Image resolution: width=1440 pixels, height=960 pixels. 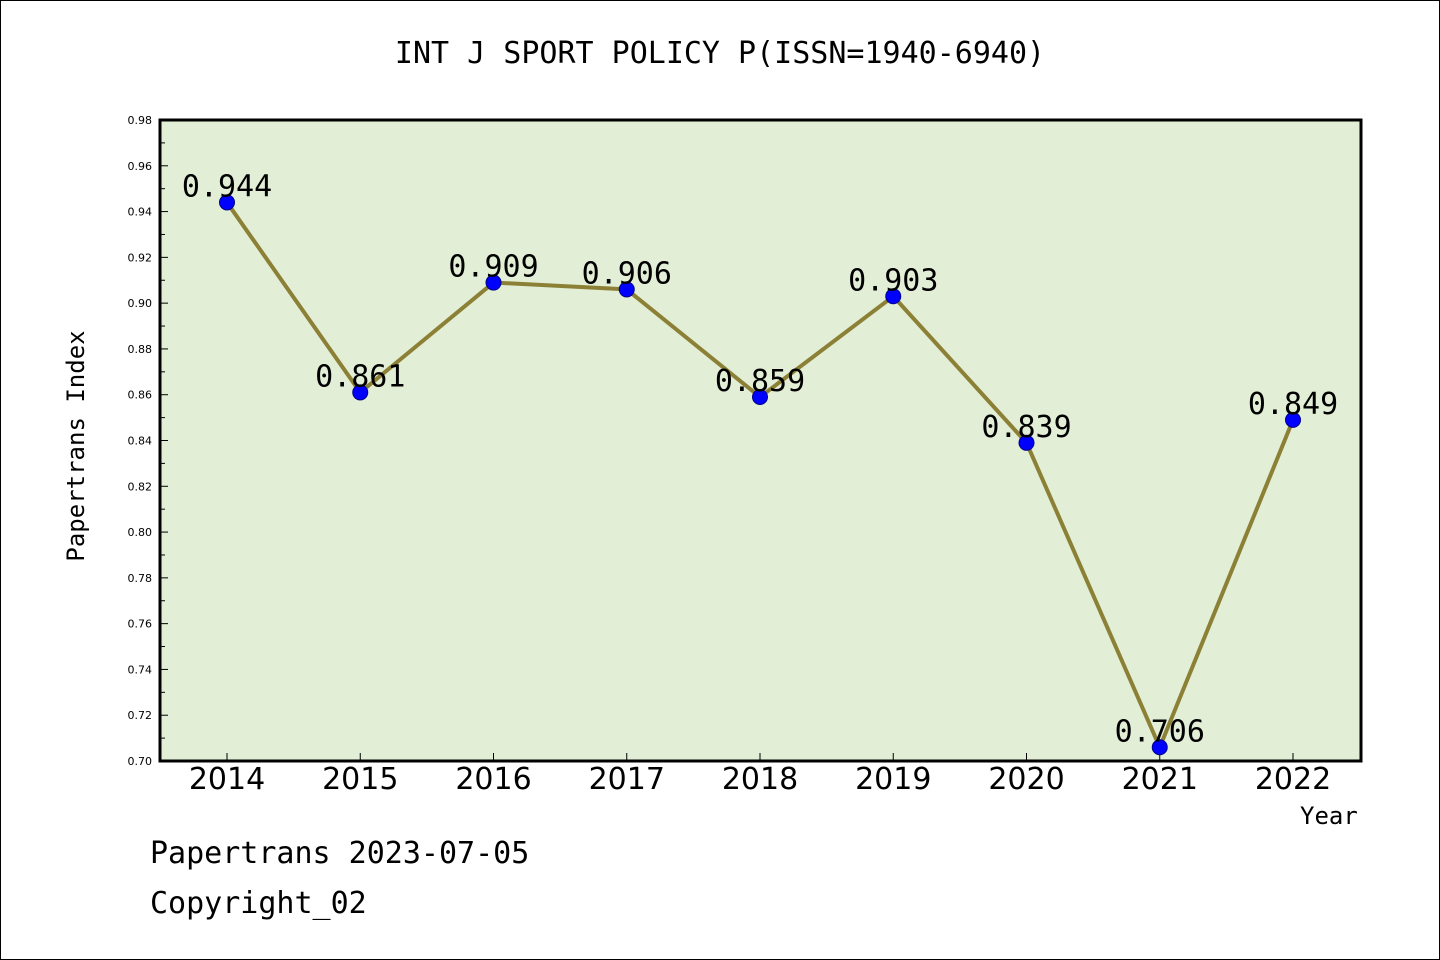 I want to click on data-label: 0.849, so click(x=1293, y=404).